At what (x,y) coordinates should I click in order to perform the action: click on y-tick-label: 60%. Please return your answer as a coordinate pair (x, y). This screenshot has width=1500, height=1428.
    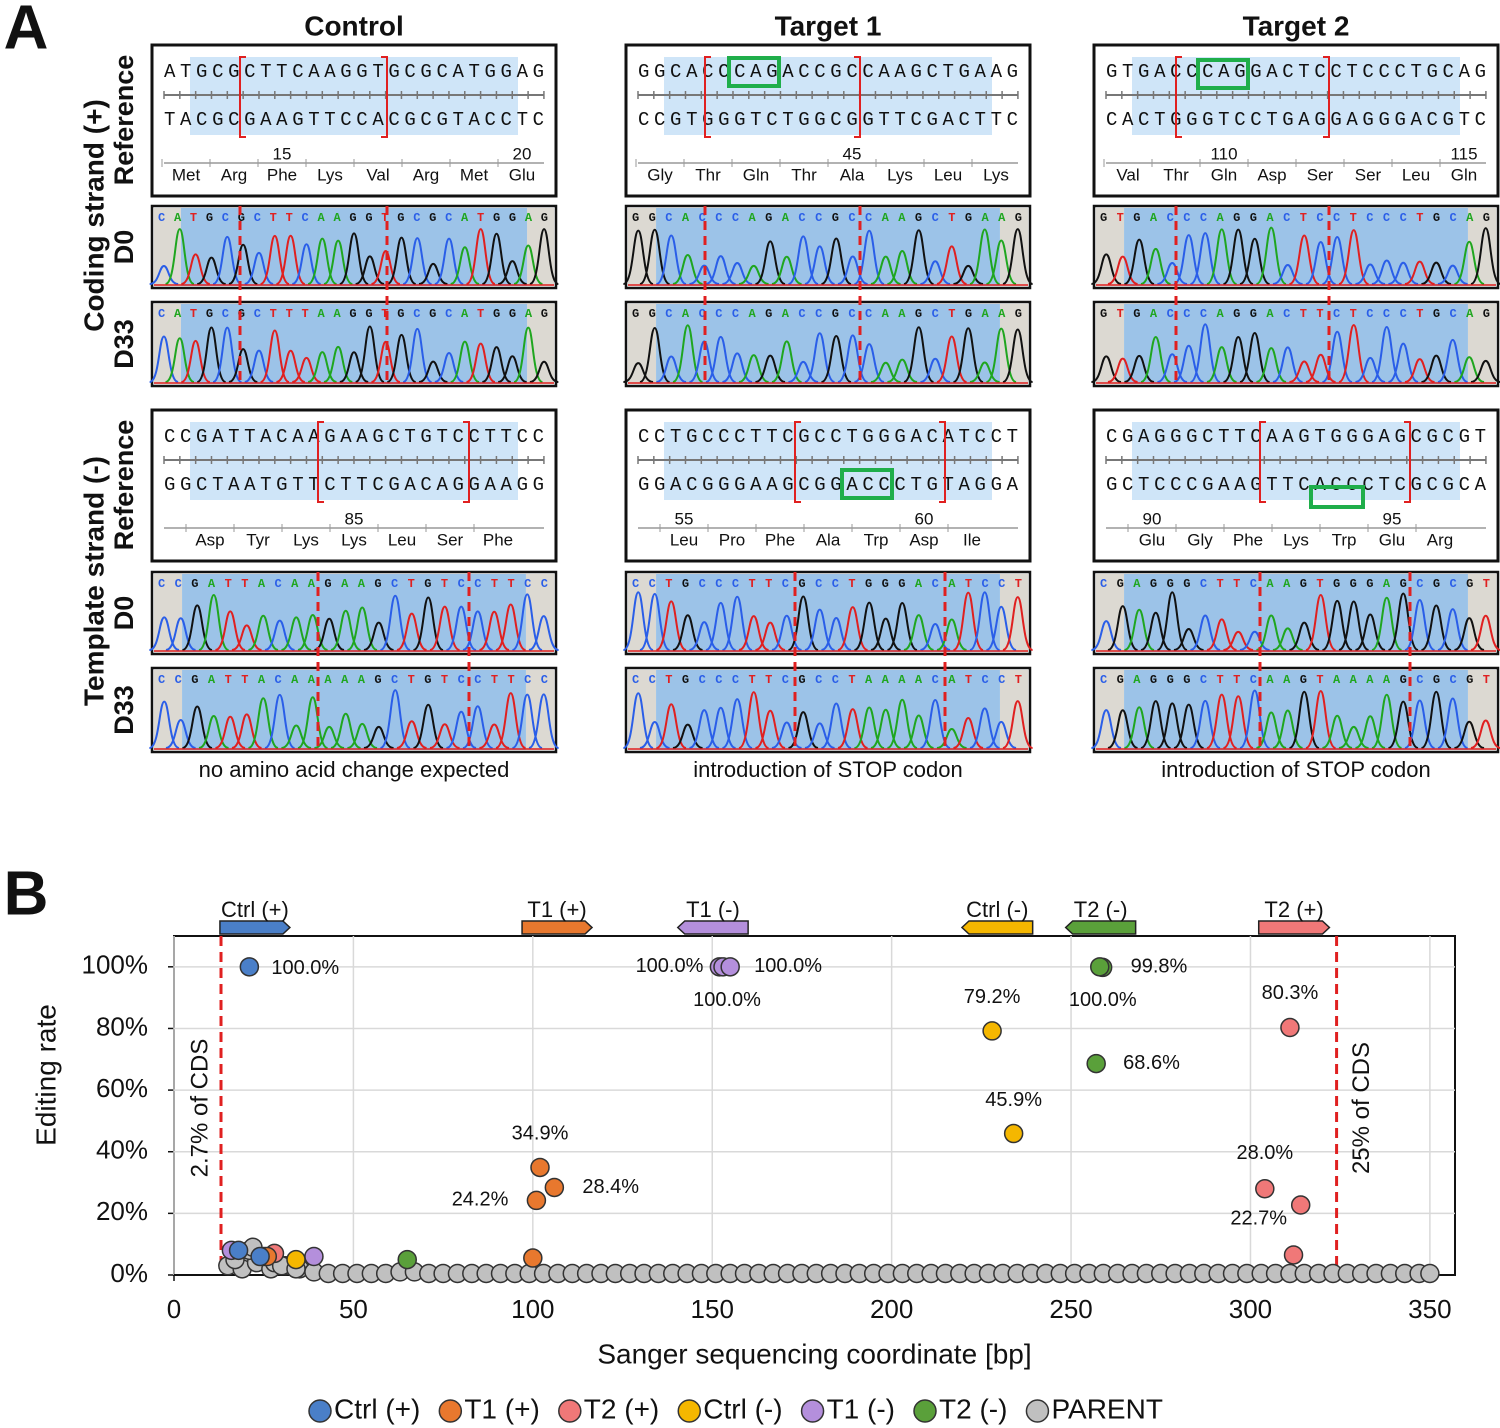
    Looking at the image, I should click on (122, 1088).